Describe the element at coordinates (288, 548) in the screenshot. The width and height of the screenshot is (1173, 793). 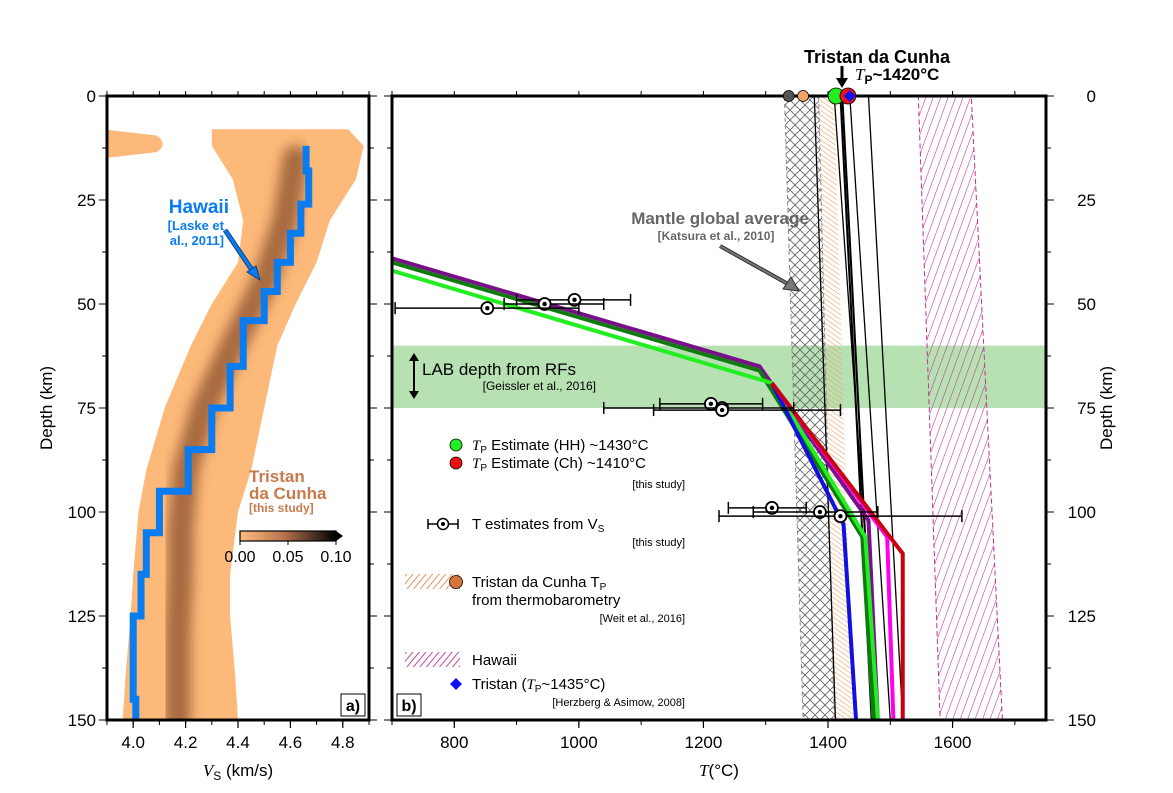
I see `colorbar: 0.00 0.05 0.10` at that location.